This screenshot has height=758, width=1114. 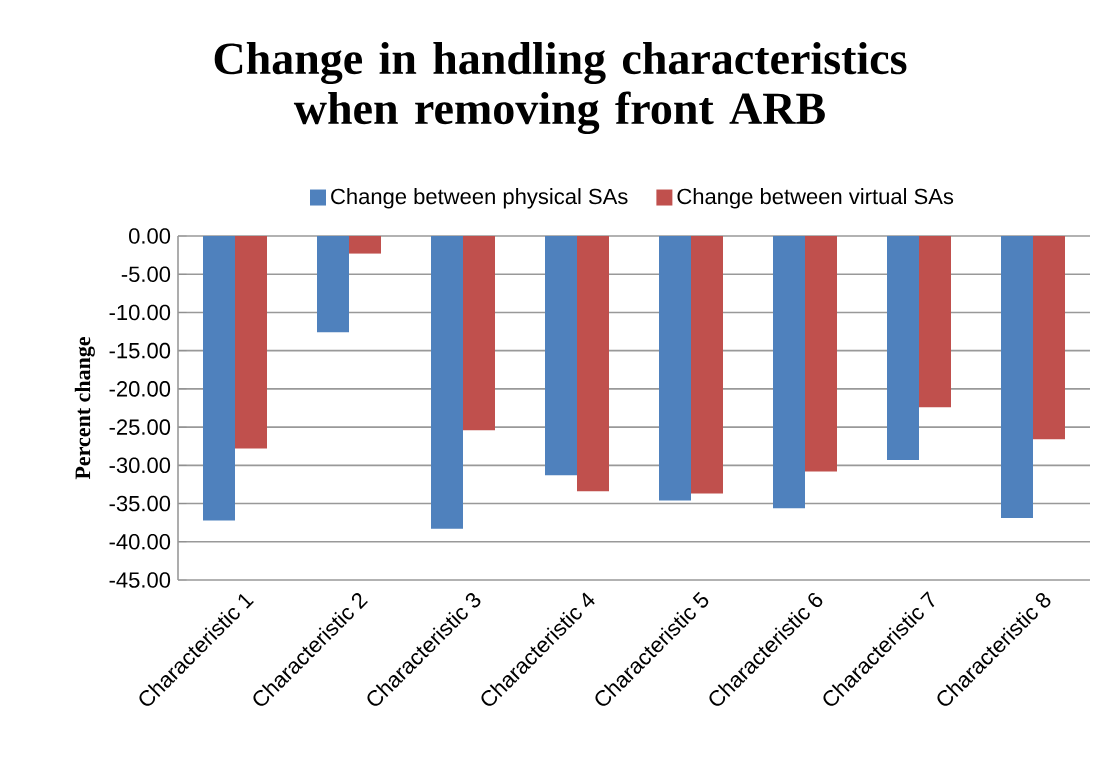 I want to click on y-tick-label: -45.00, so click(x=140, y=580).